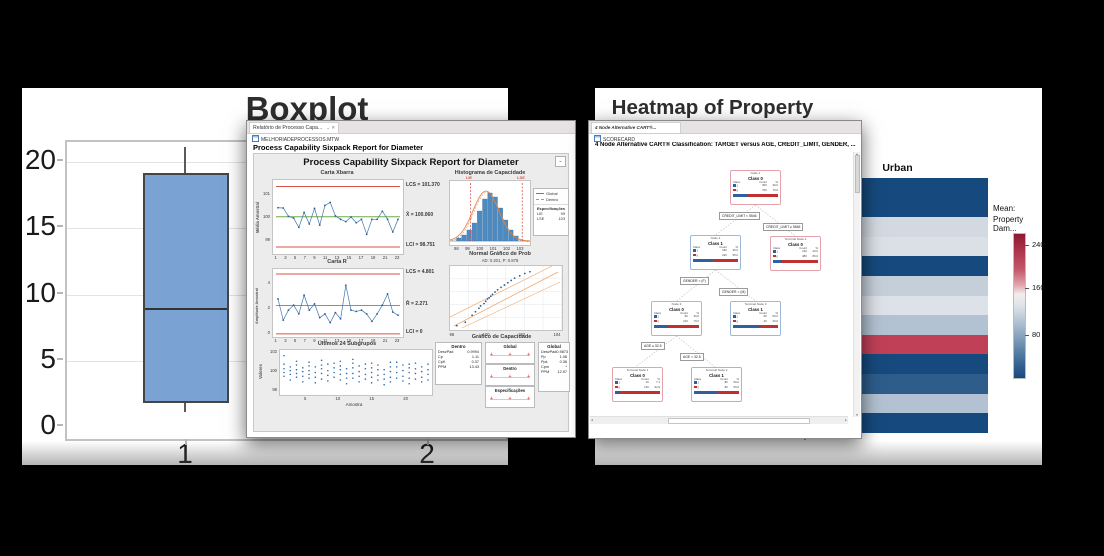 The height and width of the screenshot is (556, 1104). I want to click on tree-node-n2: Node 2 Class 1 Class Count% 1 180 45.0 0 220 55.0, so click(715, 252).